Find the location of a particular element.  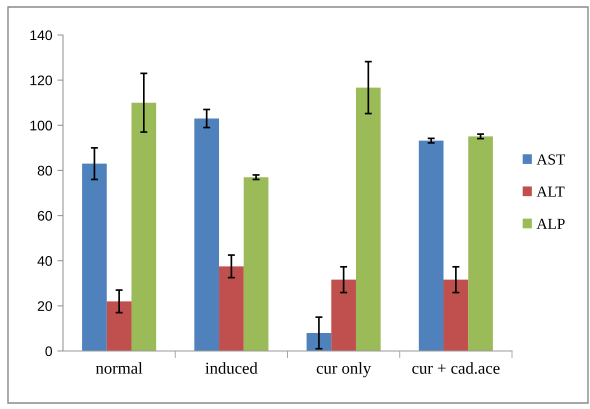

y-tick-label: 140 is located at coordinates (41, 35).